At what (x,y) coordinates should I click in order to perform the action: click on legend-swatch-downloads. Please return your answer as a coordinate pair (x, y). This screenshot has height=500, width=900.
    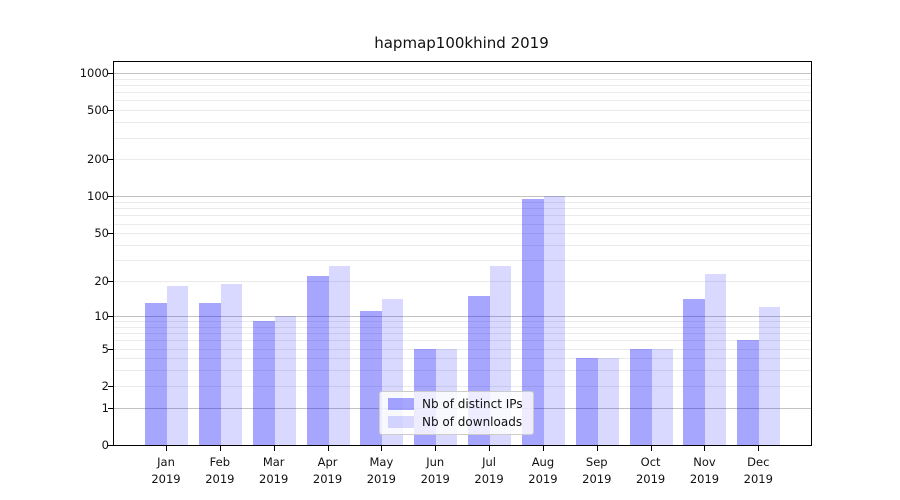
    Looking at the image, I should click on (401, 422).